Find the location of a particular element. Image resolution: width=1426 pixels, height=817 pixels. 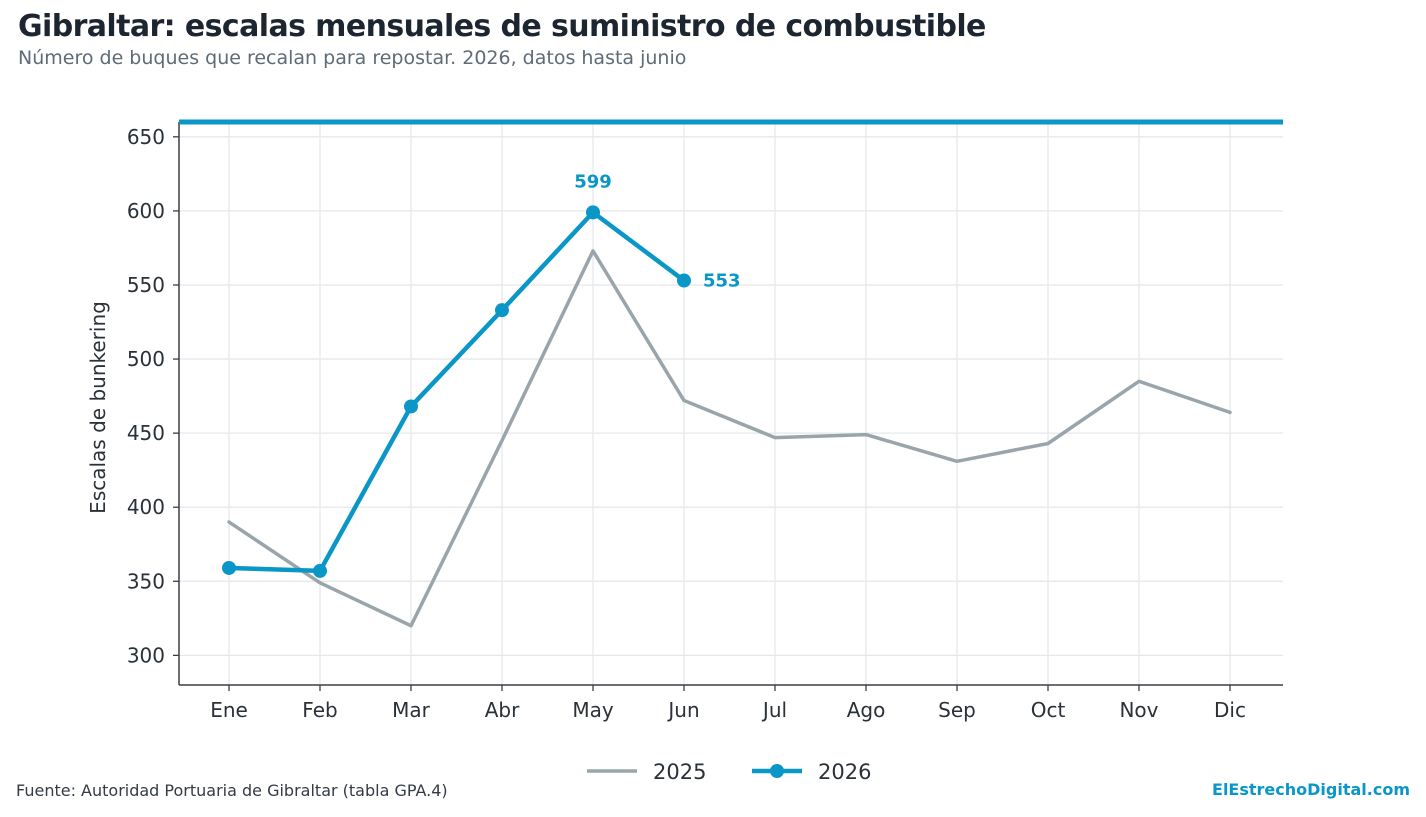

y-tick-label: 400 is located at coordinates (146, 507).